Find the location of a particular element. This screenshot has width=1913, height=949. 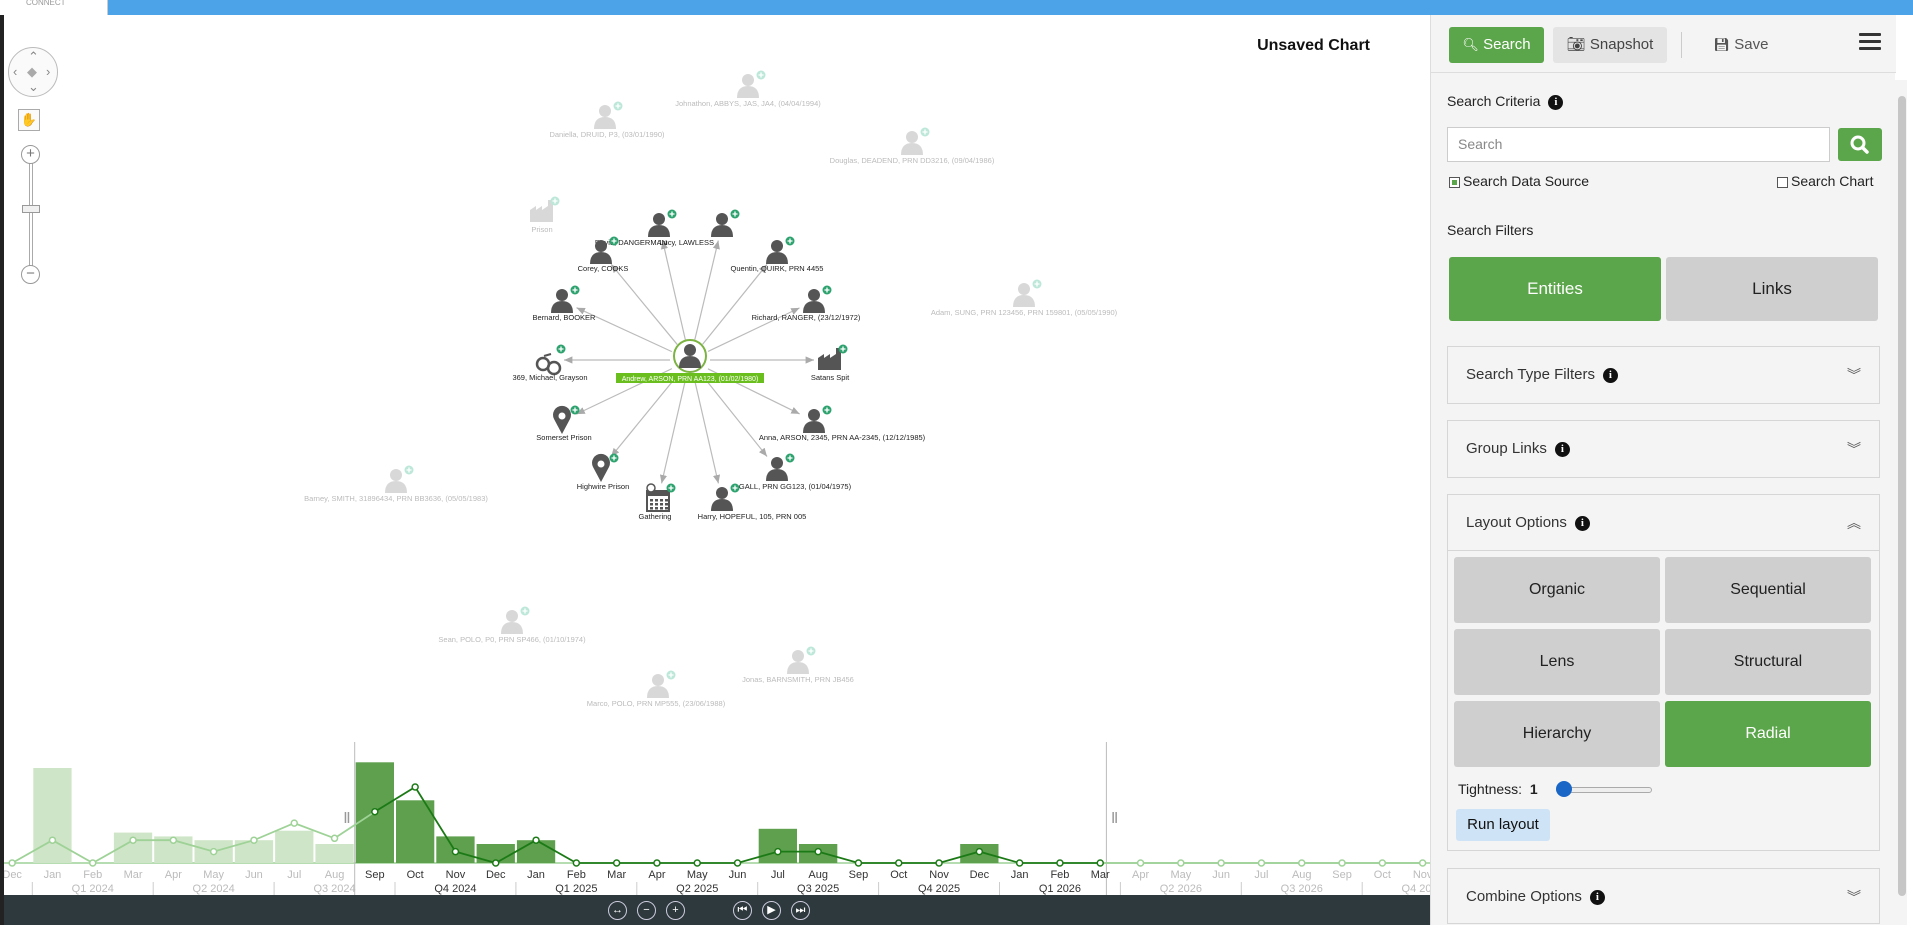

fit-range-icon: ↔ is located at coordinates (617, 910).